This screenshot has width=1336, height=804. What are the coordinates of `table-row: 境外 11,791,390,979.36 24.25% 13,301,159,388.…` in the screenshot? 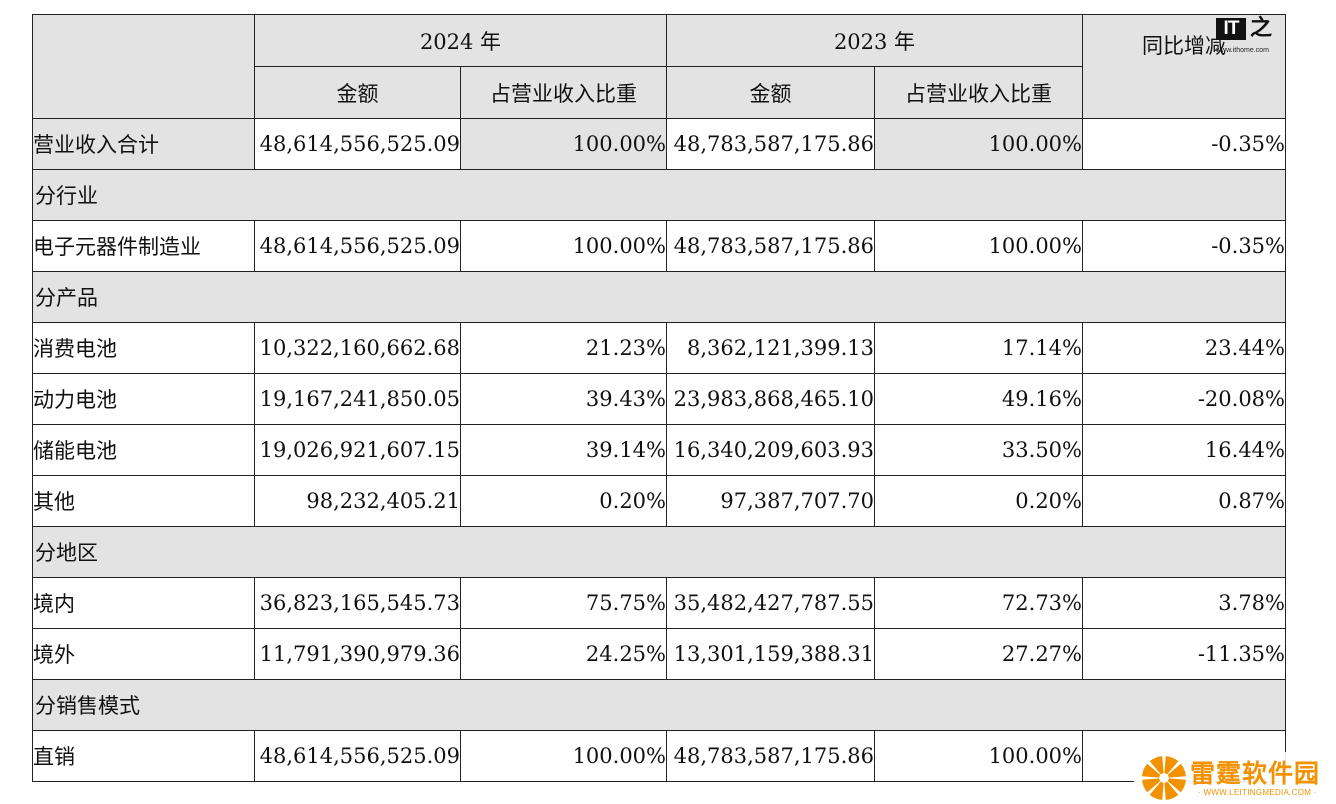 It's located at (659, 654).